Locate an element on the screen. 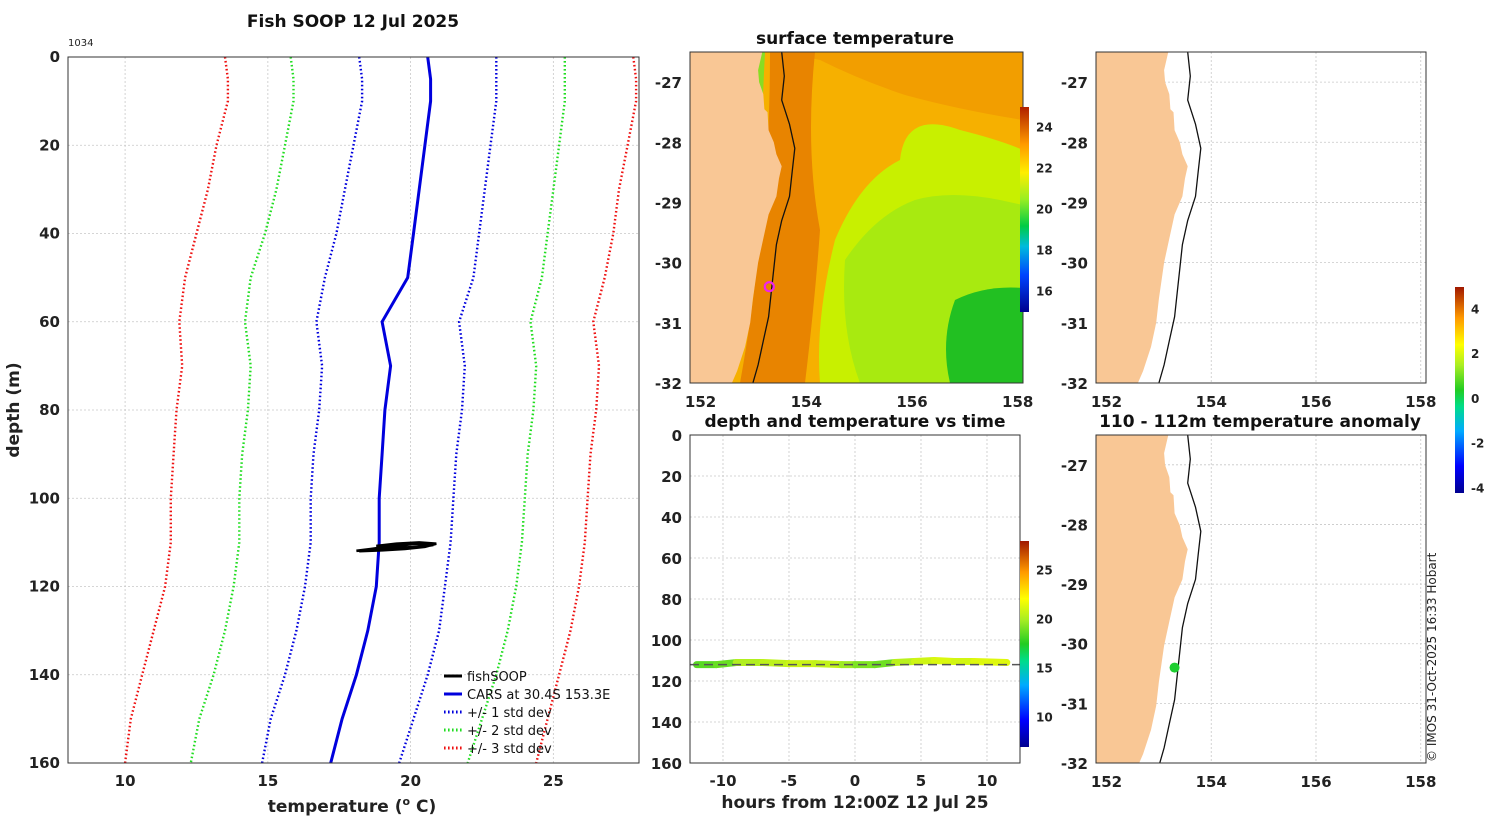 This screenshot has width=1500, height=820. sst-colorbar-label: 18 is located at coordinates (1044, 251).